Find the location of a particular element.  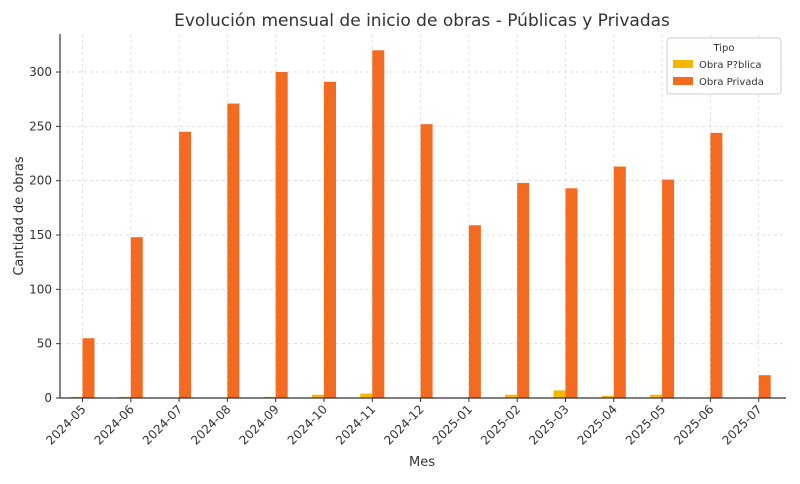

y-tick-label: 300 is located at coordinates (40, 72).